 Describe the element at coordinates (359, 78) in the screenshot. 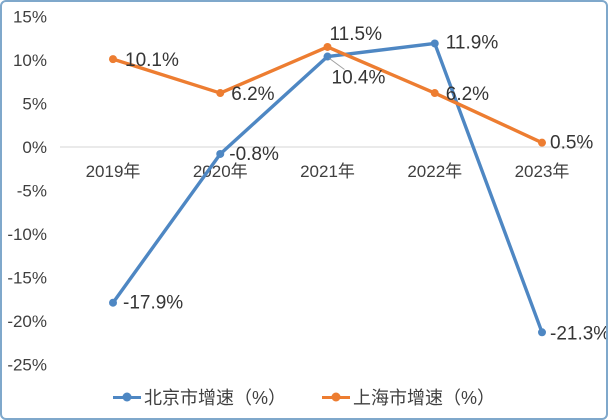

I see `data-label: 10.4%` at that location.